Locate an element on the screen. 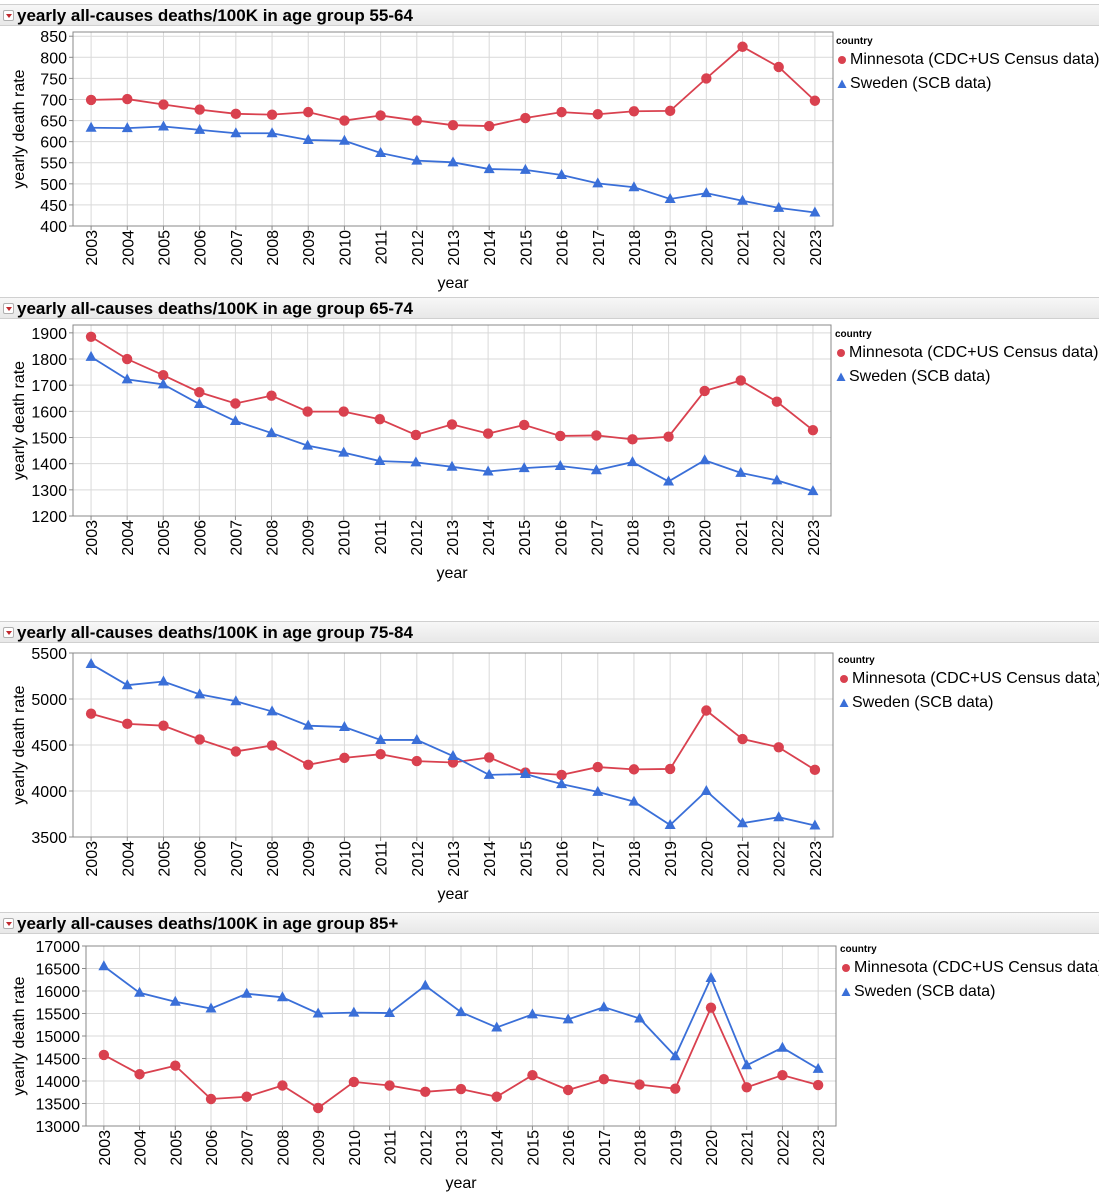  x-tick-label: 2011 is located at coordinates (381, 537).